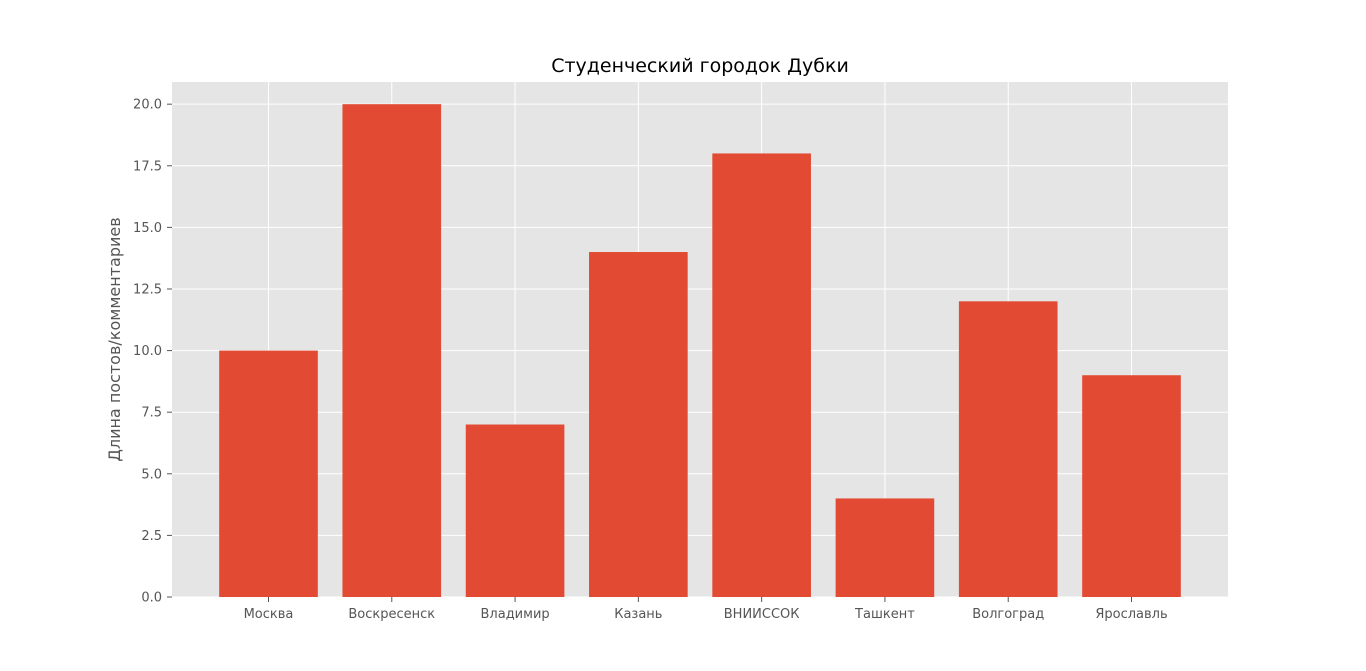  Describe the element at coordinates (884, 614) in the screenshot. I see `x-tick-label: Ташкент` at that location.